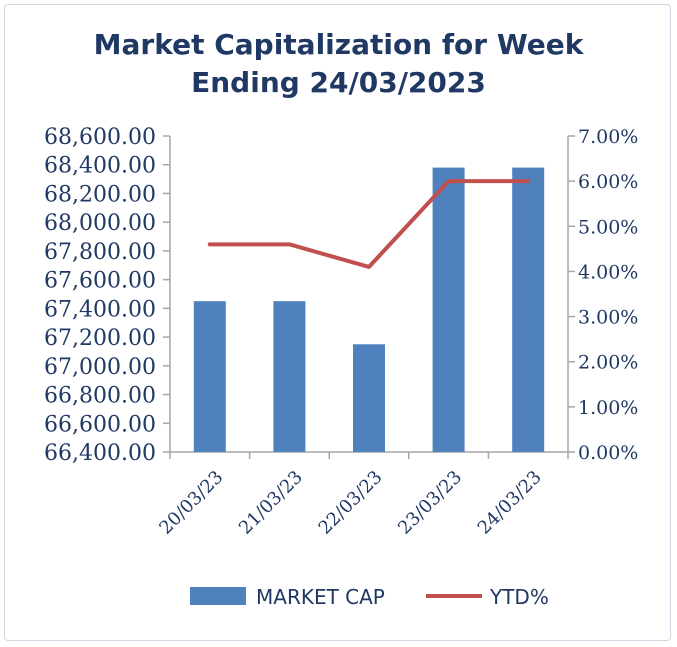 The height and width of the screenshot is (647, 677). I want to click on right-axis-tick-label: 7.00%, so click(608, 137).